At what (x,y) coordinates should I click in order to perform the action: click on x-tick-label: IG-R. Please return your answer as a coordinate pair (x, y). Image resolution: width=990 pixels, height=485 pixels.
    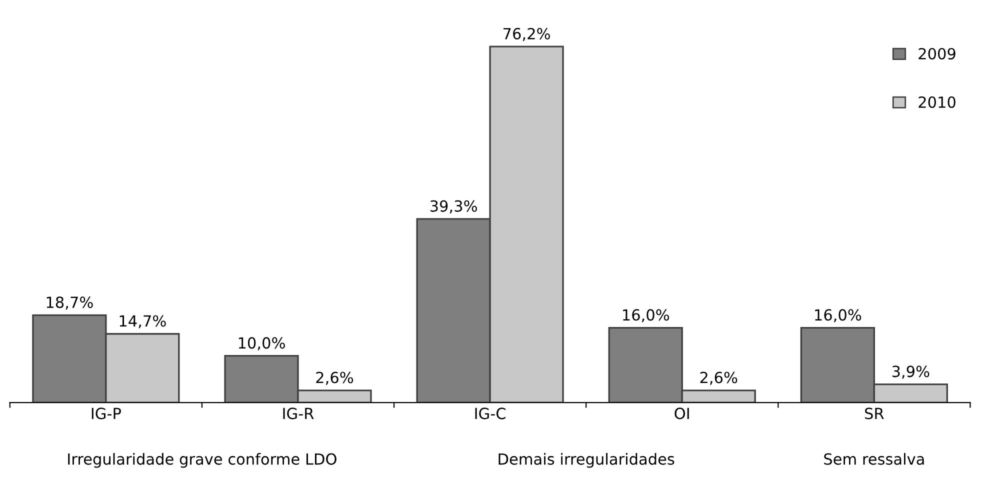
    Looking at the image, I should click on (298, 414).